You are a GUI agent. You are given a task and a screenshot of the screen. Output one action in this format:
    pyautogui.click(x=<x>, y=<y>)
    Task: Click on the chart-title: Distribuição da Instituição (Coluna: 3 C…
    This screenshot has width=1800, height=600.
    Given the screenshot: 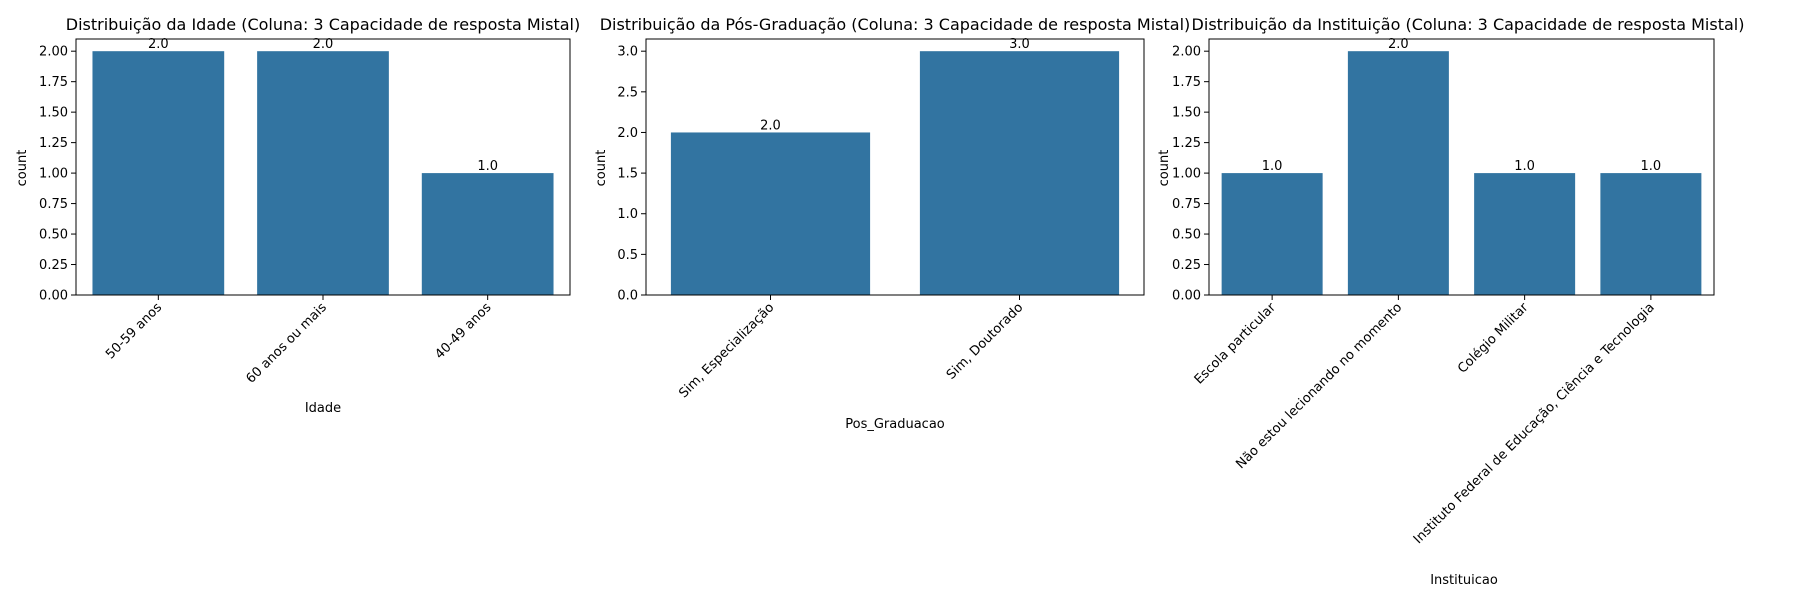 What is the action you would take?
    pyautogui.click(x=1468, y=24)
    